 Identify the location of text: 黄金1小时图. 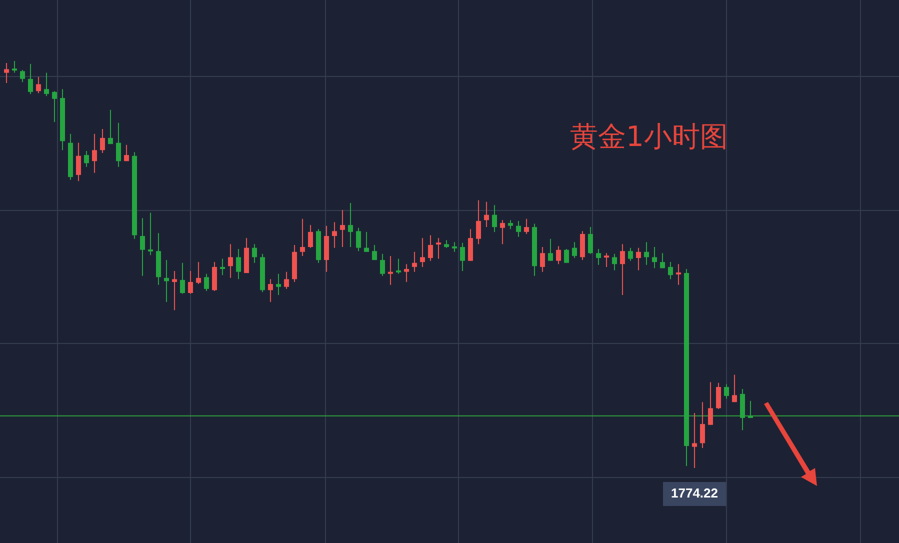
(649, 137).